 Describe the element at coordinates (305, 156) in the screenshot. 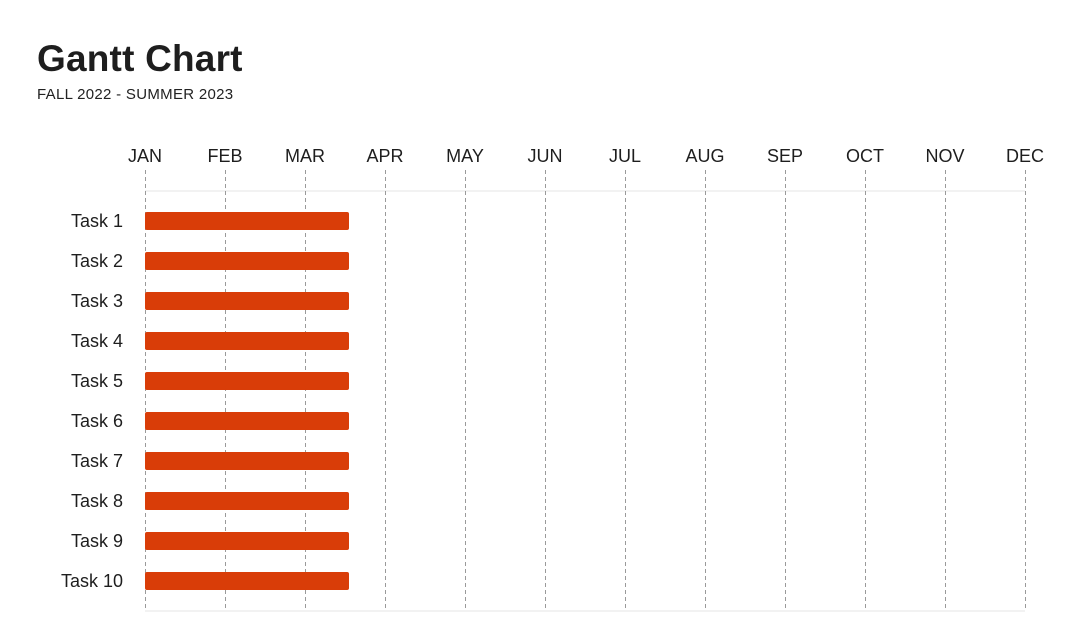

I see `month-label-mar: MAR` at that location.